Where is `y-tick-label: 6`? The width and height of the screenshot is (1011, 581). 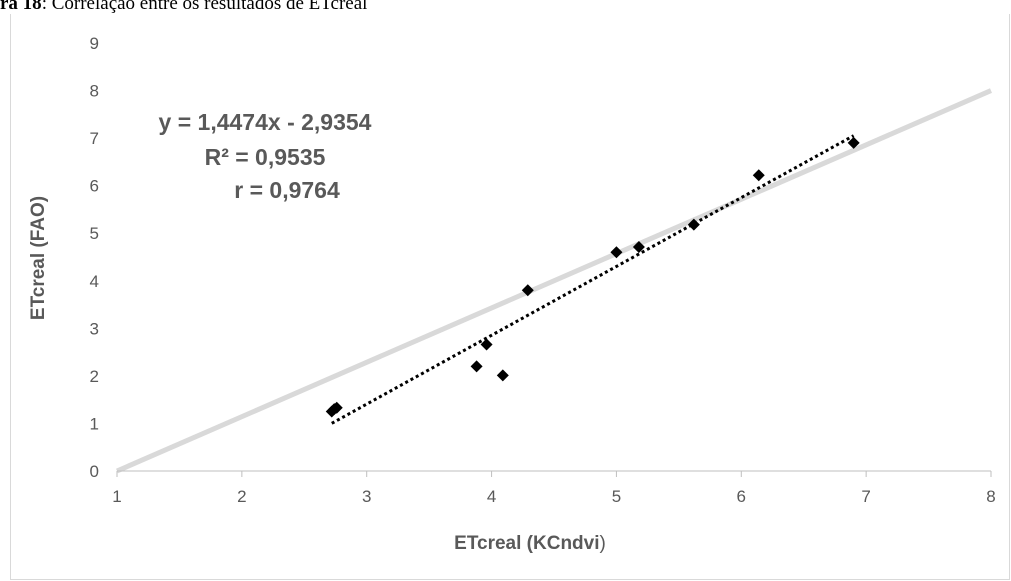 y-tick-label: 6 is located at coordinates (94, 186).